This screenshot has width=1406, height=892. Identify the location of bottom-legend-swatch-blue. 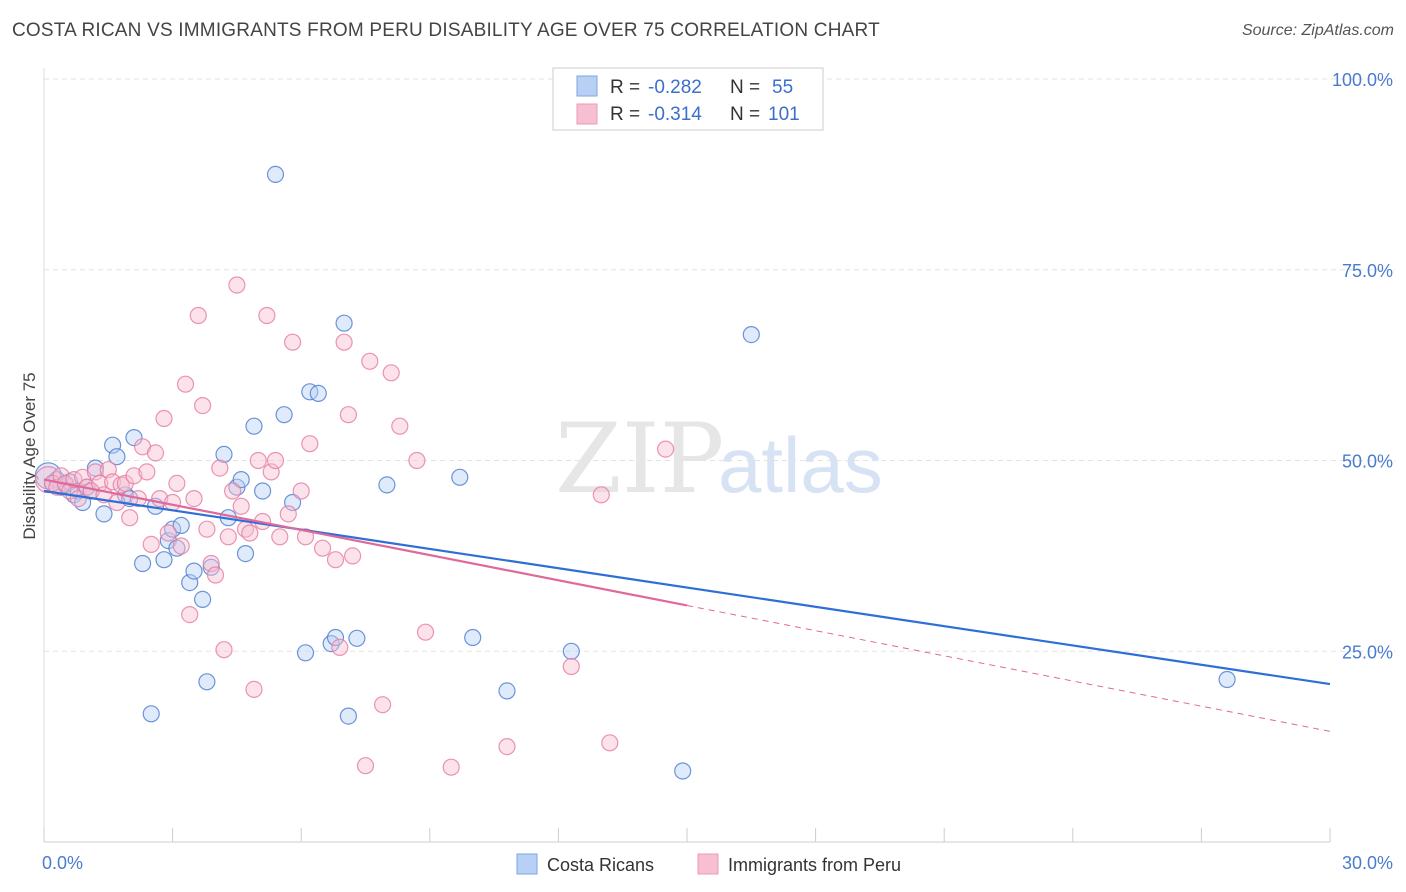
(527, 864).